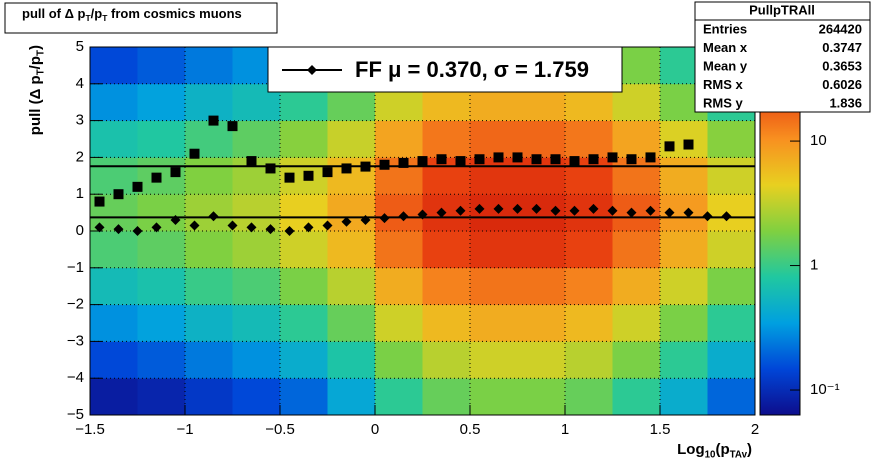 The image size is (890, 462). Describe the element at coordinates (691, 449) in the screenshot. I see `x-axis-label-part: Log` at that location.